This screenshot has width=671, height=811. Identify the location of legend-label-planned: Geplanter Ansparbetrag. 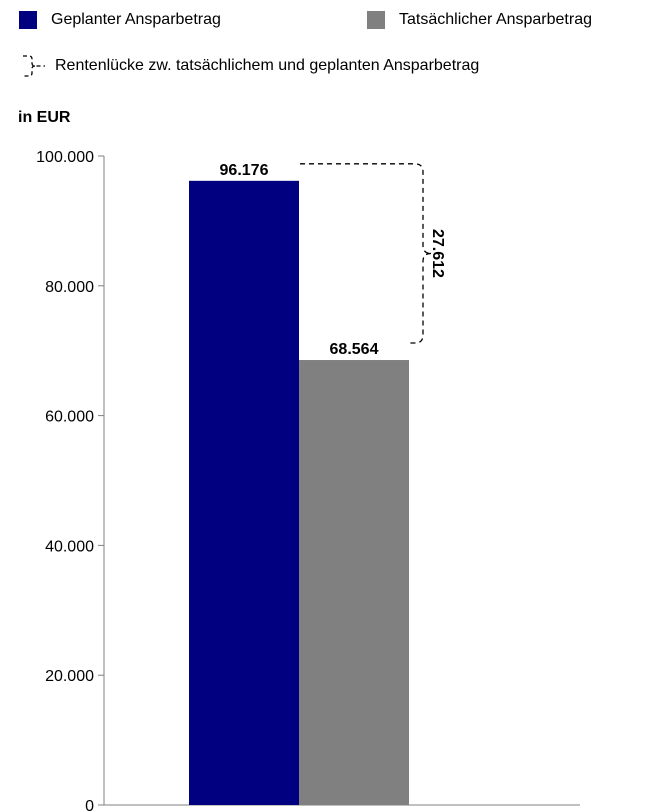
(136, 19).